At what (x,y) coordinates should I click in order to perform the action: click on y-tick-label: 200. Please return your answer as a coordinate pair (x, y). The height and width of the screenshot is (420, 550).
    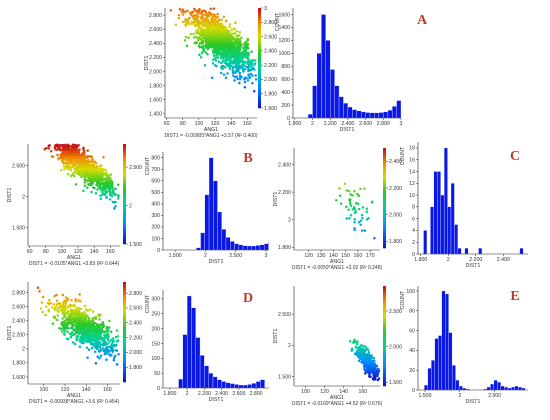
    Looking at the image, I should click on (285, 106).